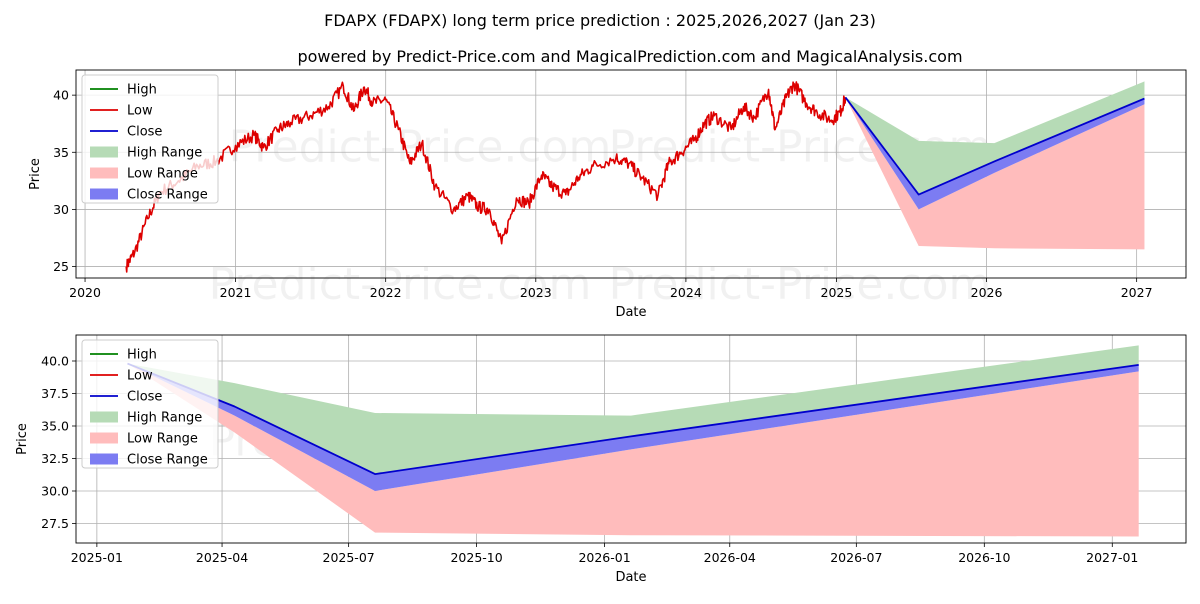 The height and width of the screenshot is (604, 1200). What do you see at coordinates (222, 557) in the screenshot?
I see `x-tick-label: 2025-04` at bounding box center [222, 557].